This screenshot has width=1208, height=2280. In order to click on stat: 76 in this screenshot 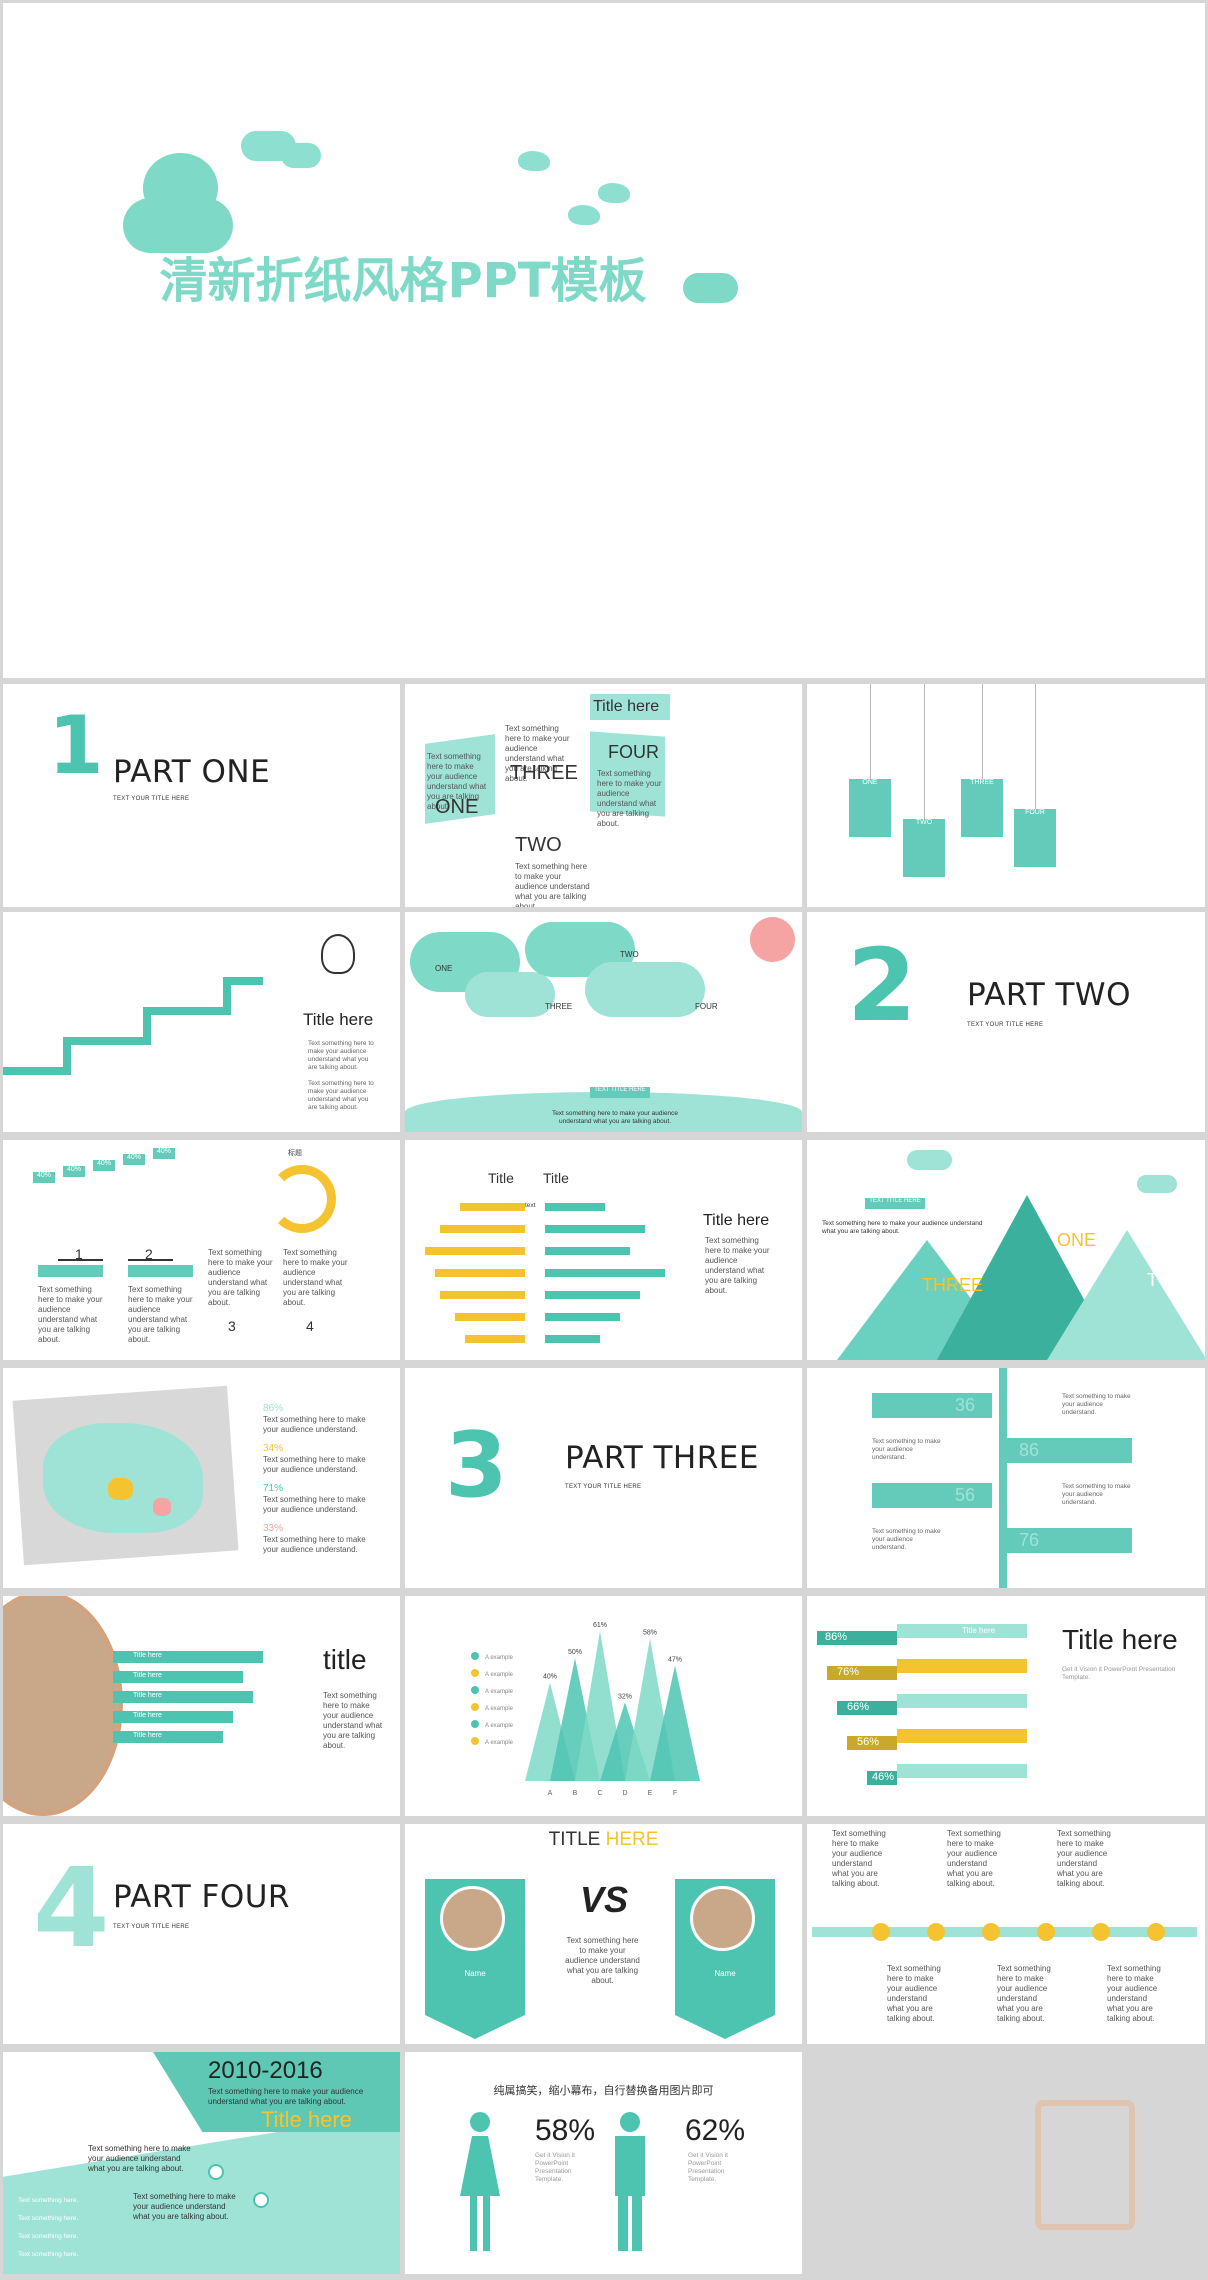, I will do `click(1029, 1540)`.